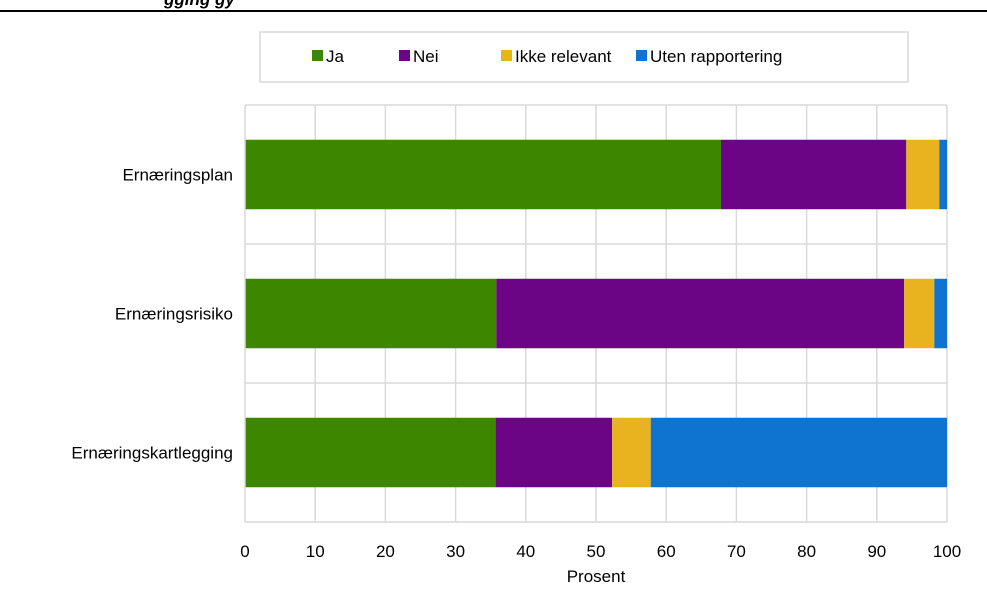 The height and width of the screenshot is (590, 987). What do you see at coordinates (923, 174) in the screenshot?
I see `bar-ern-ringsplan-ikke-relevant` at bounding box center [923, 174].